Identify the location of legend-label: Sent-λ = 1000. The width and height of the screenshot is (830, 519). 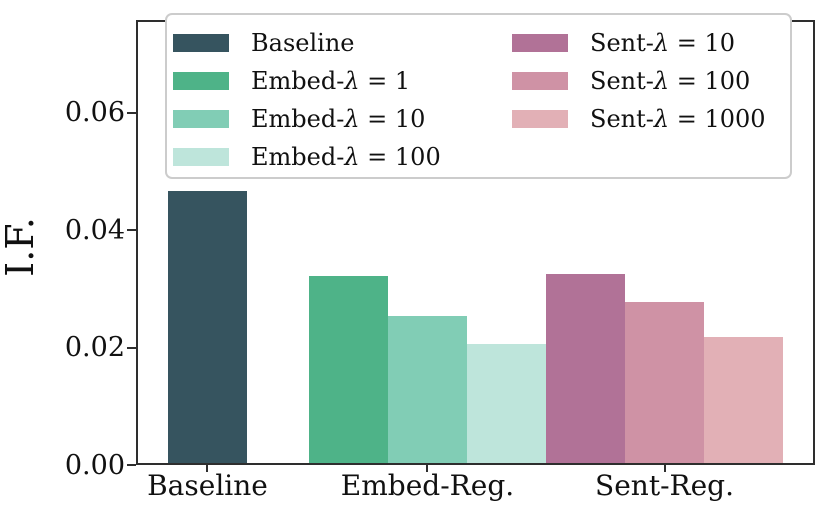
(678, 119).